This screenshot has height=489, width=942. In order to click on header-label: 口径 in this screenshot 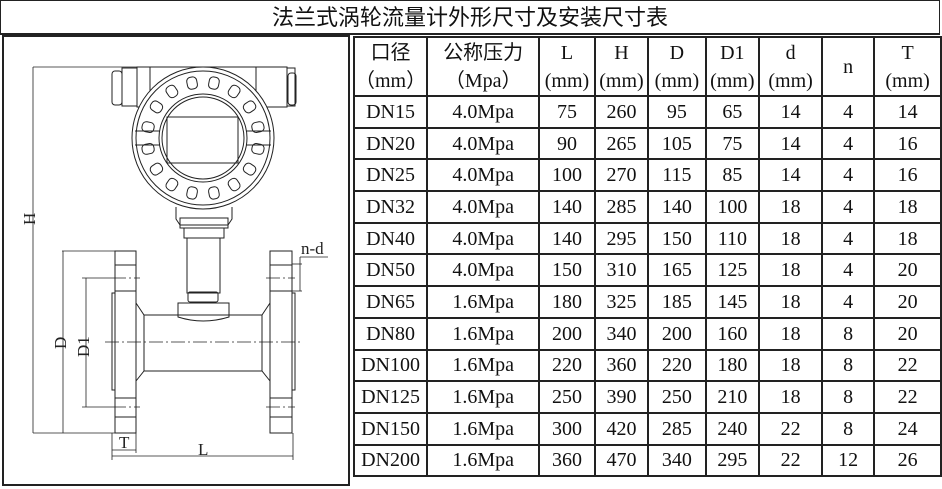, I will do `click(390, 52)`.